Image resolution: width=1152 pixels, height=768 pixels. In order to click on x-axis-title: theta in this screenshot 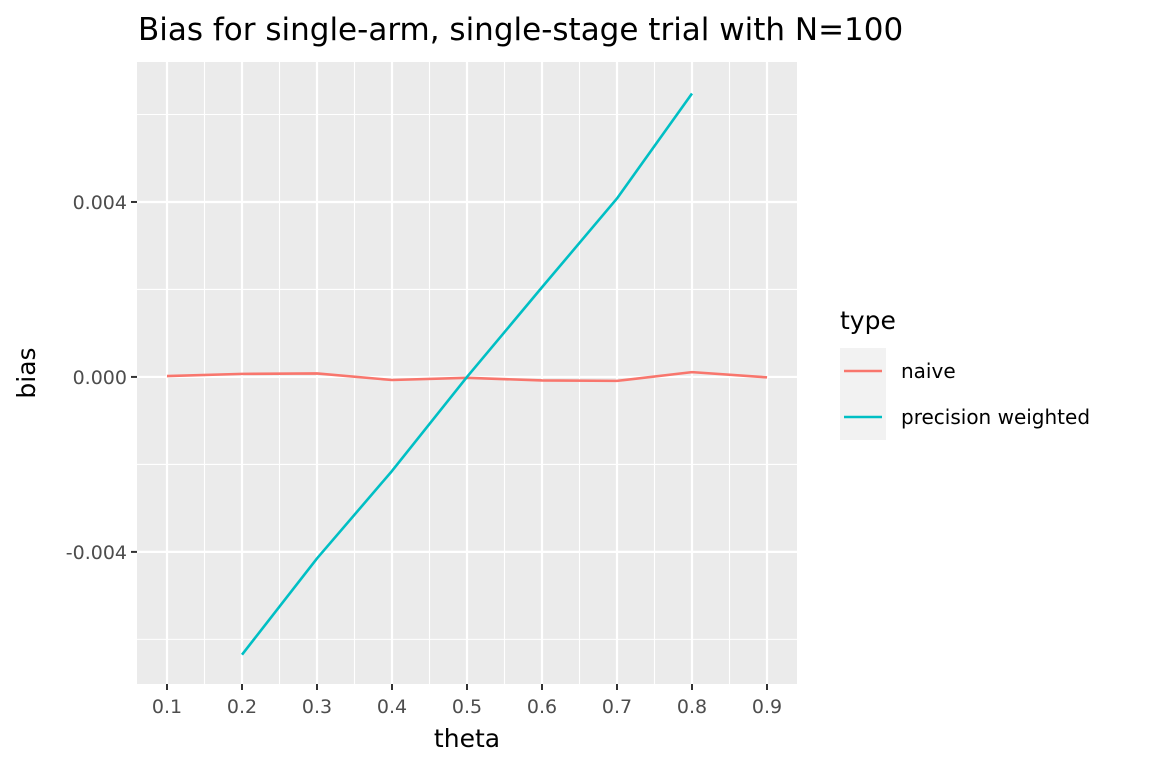, I will do `click(467, 738)`.